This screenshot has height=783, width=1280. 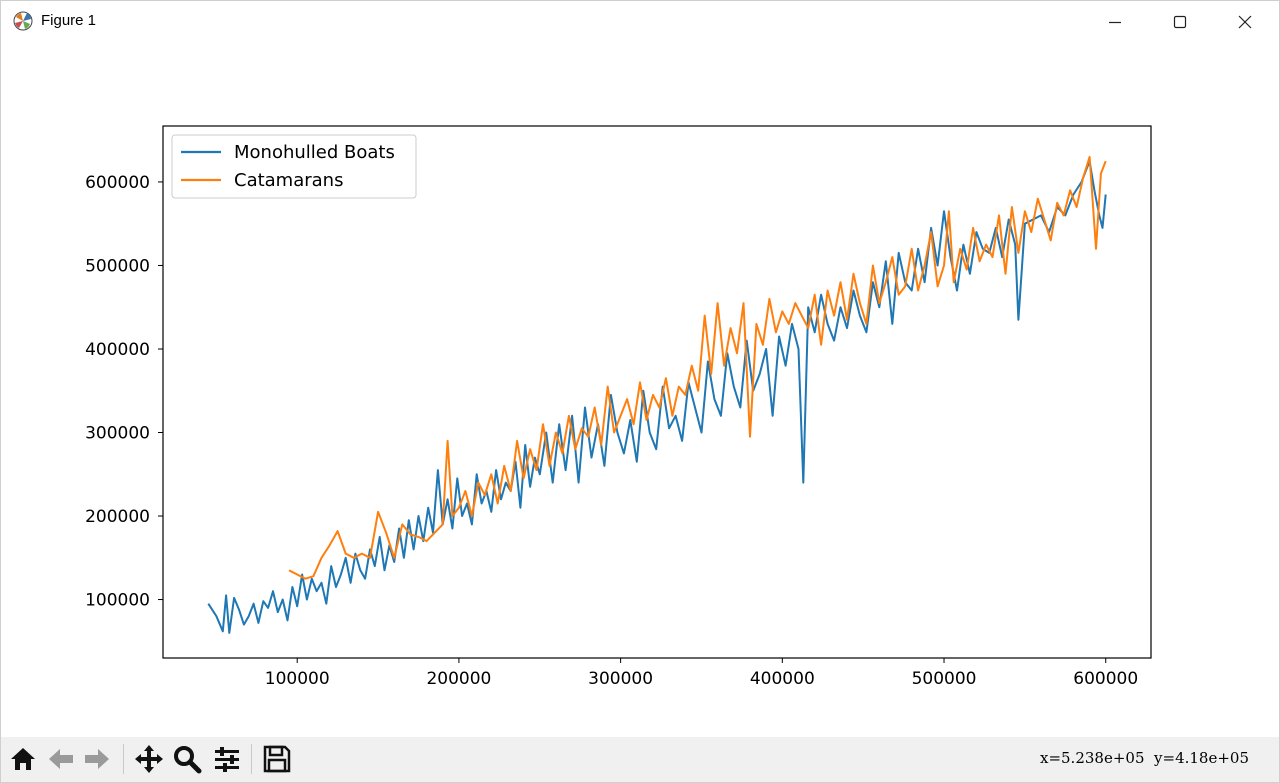 I want to click on floppy-disk-icon, so click(x=277, y=759).